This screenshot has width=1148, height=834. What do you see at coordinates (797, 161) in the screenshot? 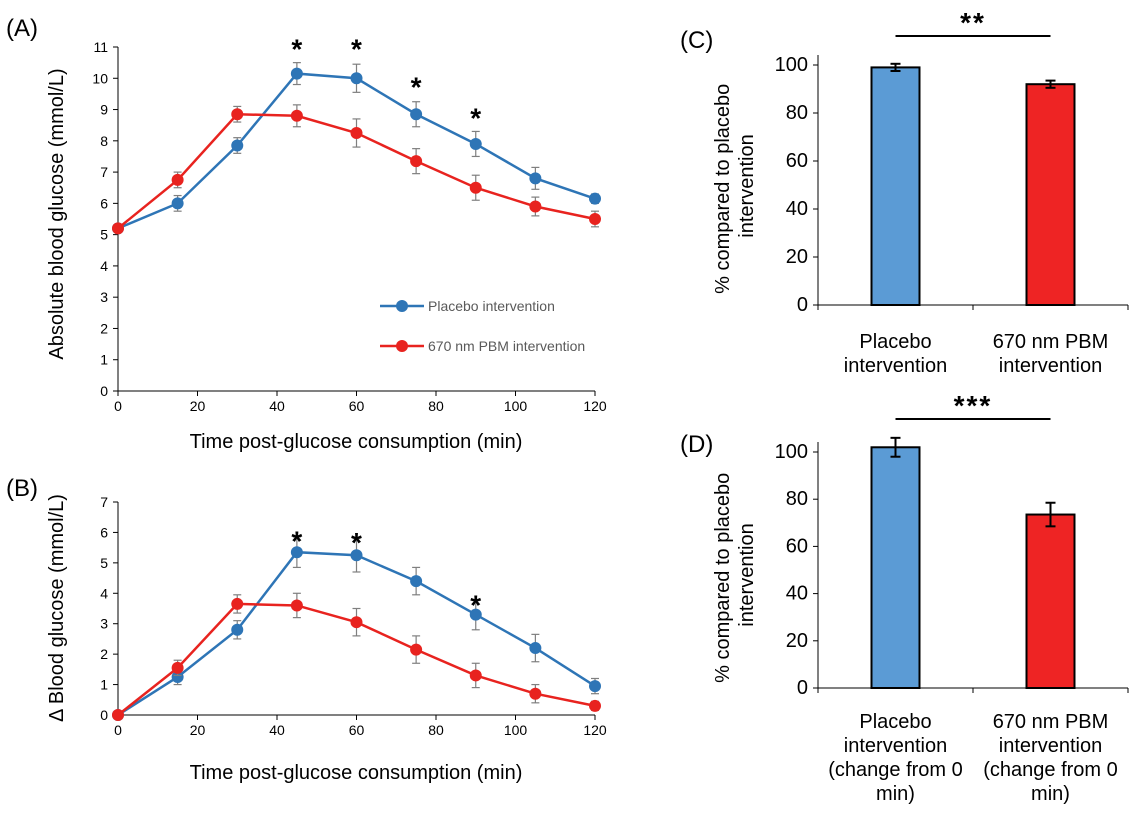
I see `panel-c-y-tick-label: 60` at bounding box center [797, 161].